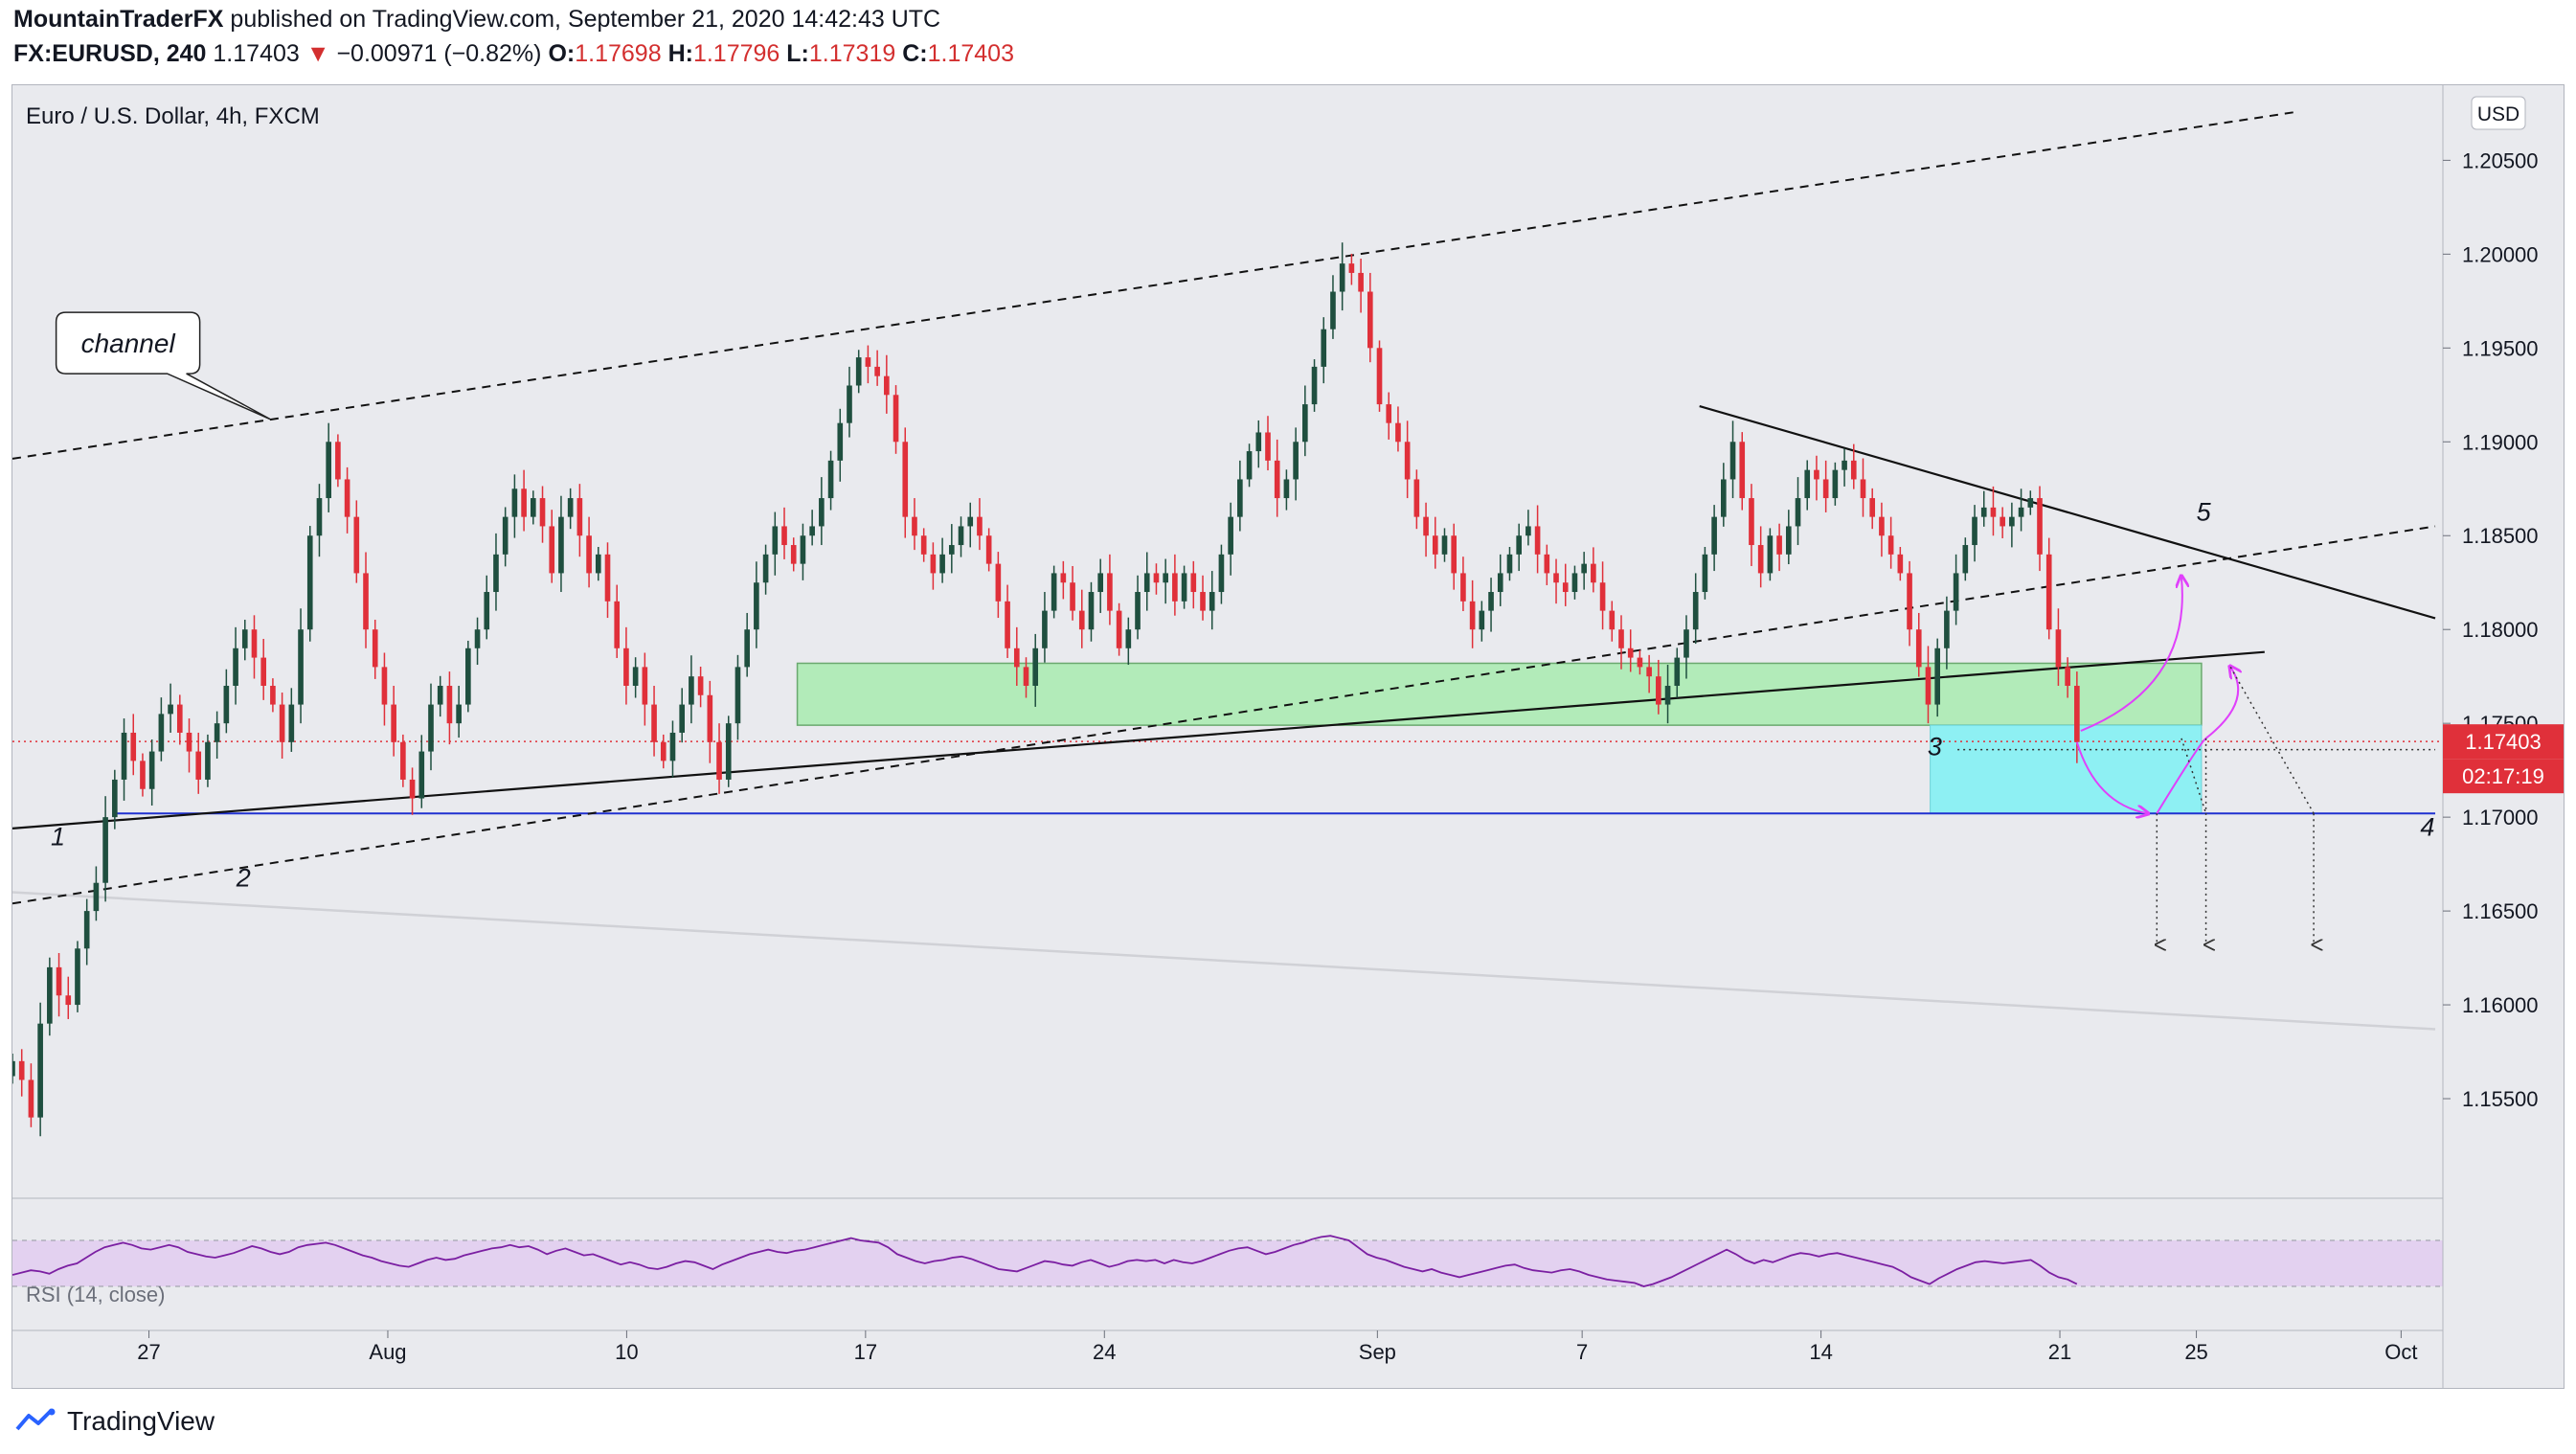 This screenshot has width=2576, height=1454. Describe the element at coordinates (2194, 776) in the screenshot. I see `target-dotted-diagonal` at that location.